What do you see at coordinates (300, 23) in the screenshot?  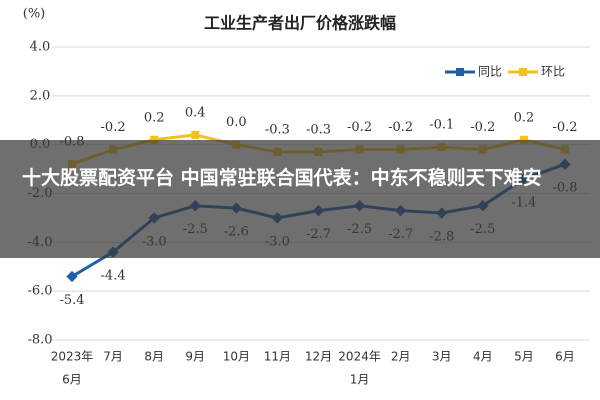 I see `chart-title: 工业生产者出厂价格涨跌幅` at bounding box center [300, 23].